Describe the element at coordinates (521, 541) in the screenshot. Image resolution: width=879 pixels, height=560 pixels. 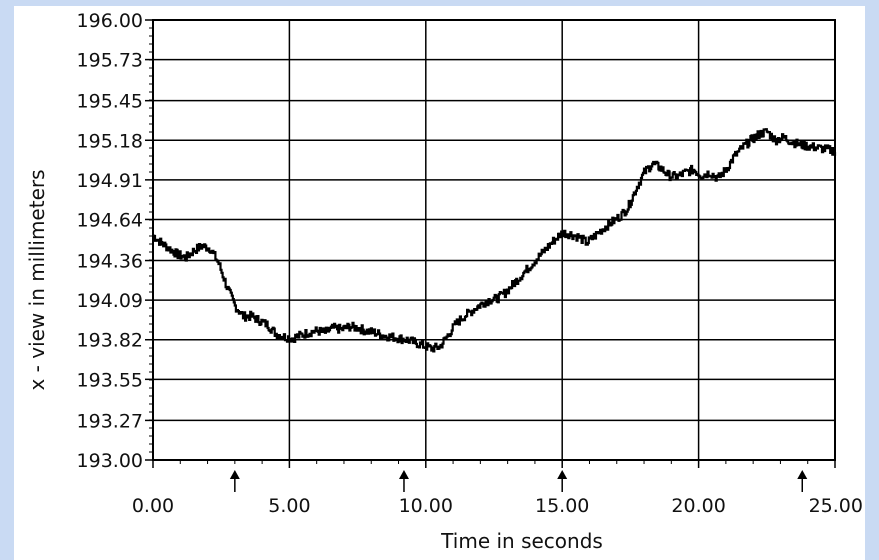
I see `x-axis-label: Time in seconds` at that location.